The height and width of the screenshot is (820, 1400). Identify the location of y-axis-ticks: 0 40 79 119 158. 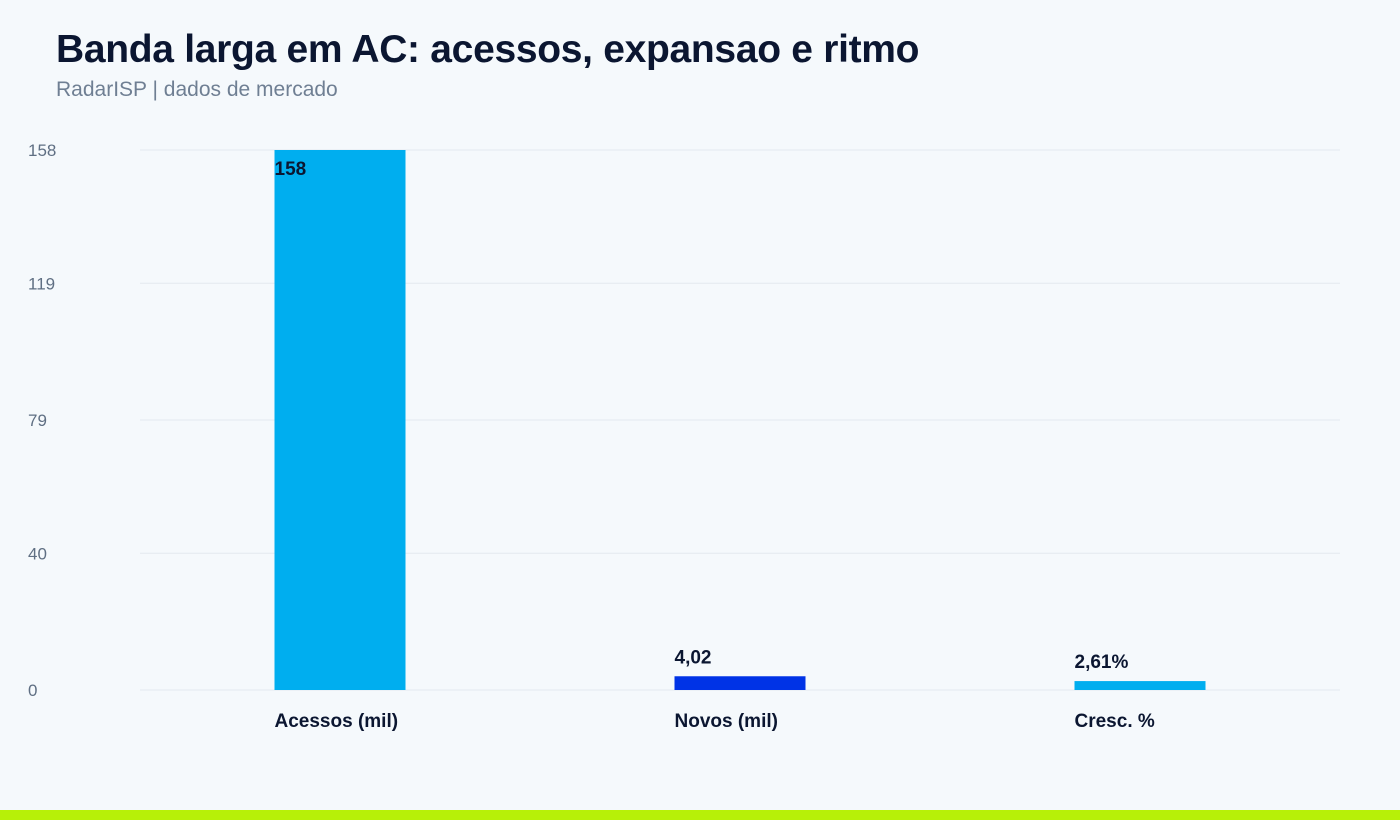
(42, 420).